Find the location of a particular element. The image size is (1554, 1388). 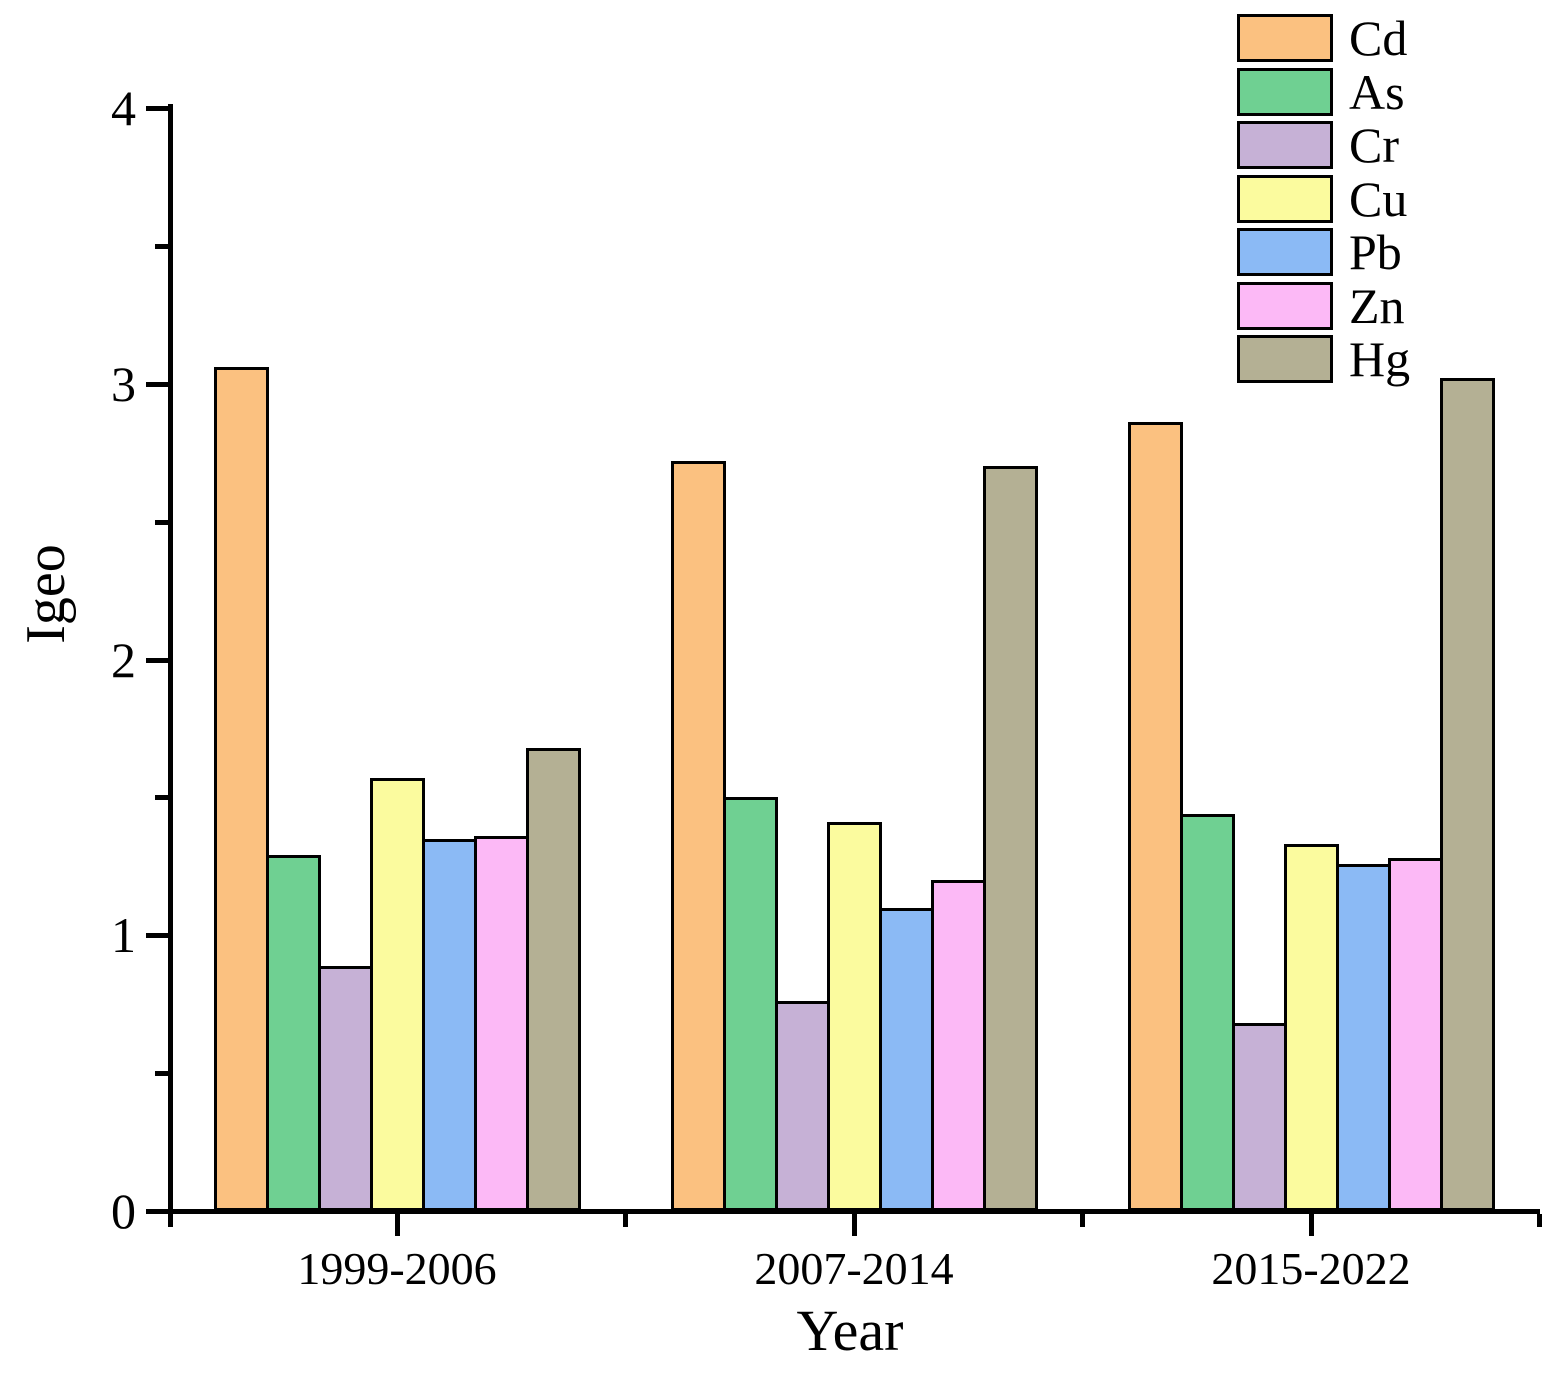

x-axis-category-label: 2007-2014 is located at coordinates (854, 1268).